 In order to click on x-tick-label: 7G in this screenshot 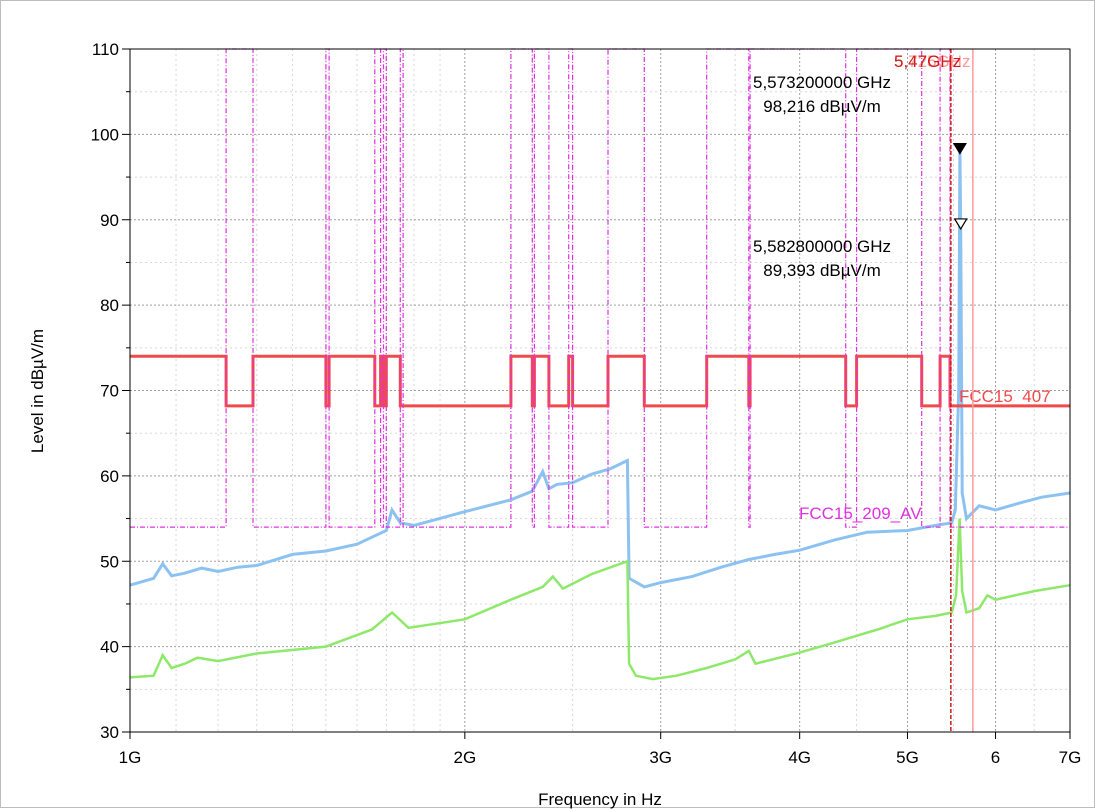, I will do `click(1070, 757)`.